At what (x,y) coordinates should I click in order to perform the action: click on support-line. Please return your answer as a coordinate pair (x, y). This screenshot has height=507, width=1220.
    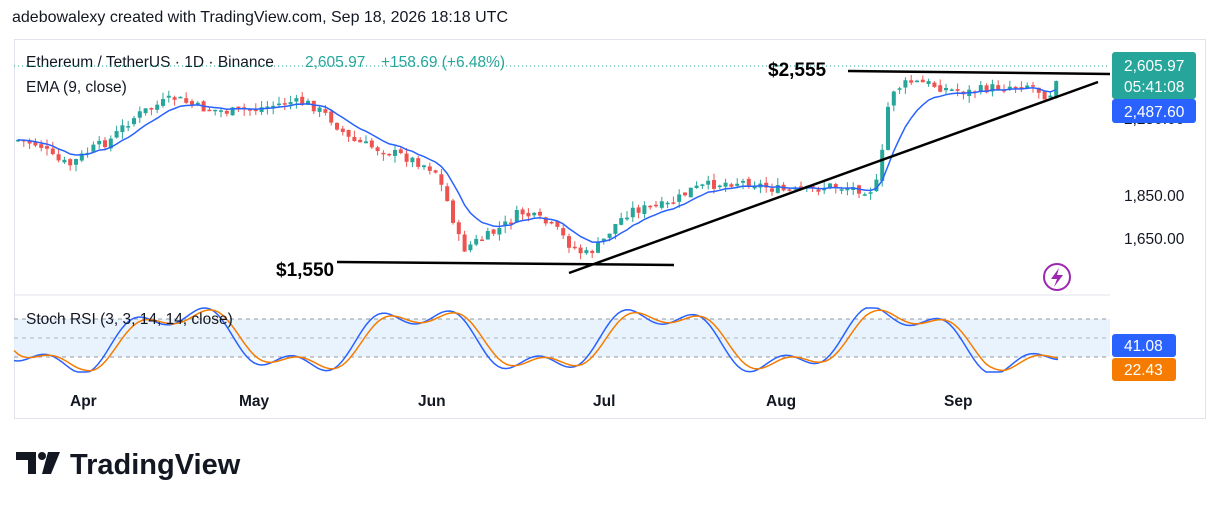
    Looking at the image, I should click on (505, 263).